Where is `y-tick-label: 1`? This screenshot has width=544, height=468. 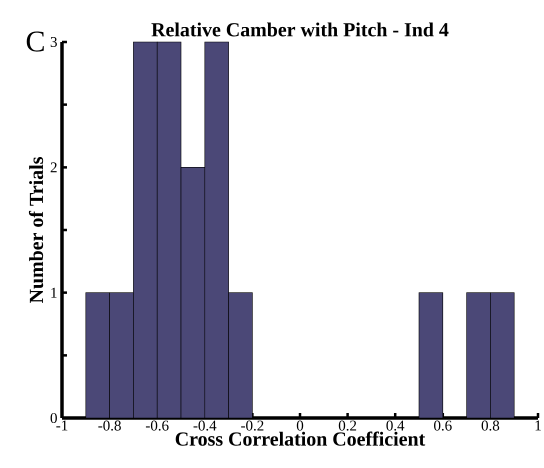
y-tick-label: 1 is located at coordinates (54, 293).